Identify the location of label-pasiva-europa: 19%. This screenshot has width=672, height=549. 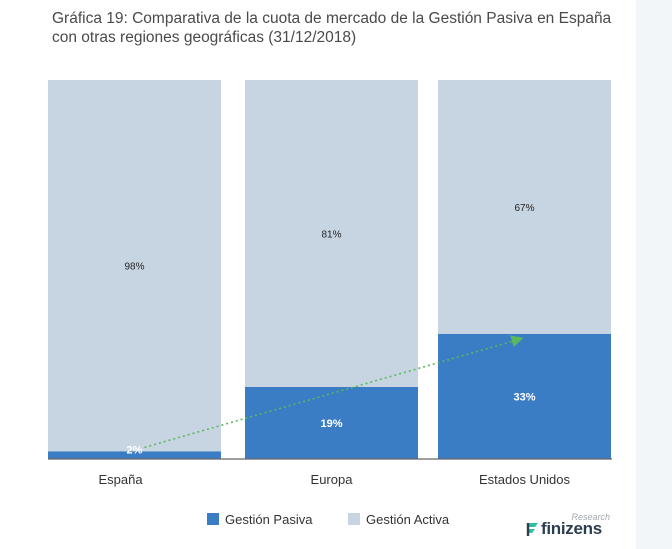
(331, 424).